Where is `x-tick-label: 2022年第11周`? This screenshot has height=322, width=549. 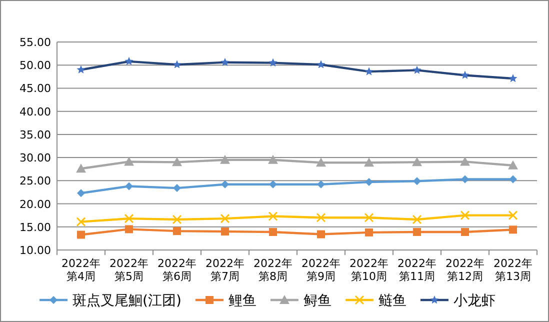
x-tick-label: 2022年第11周 is located at coordinates (417, 270).